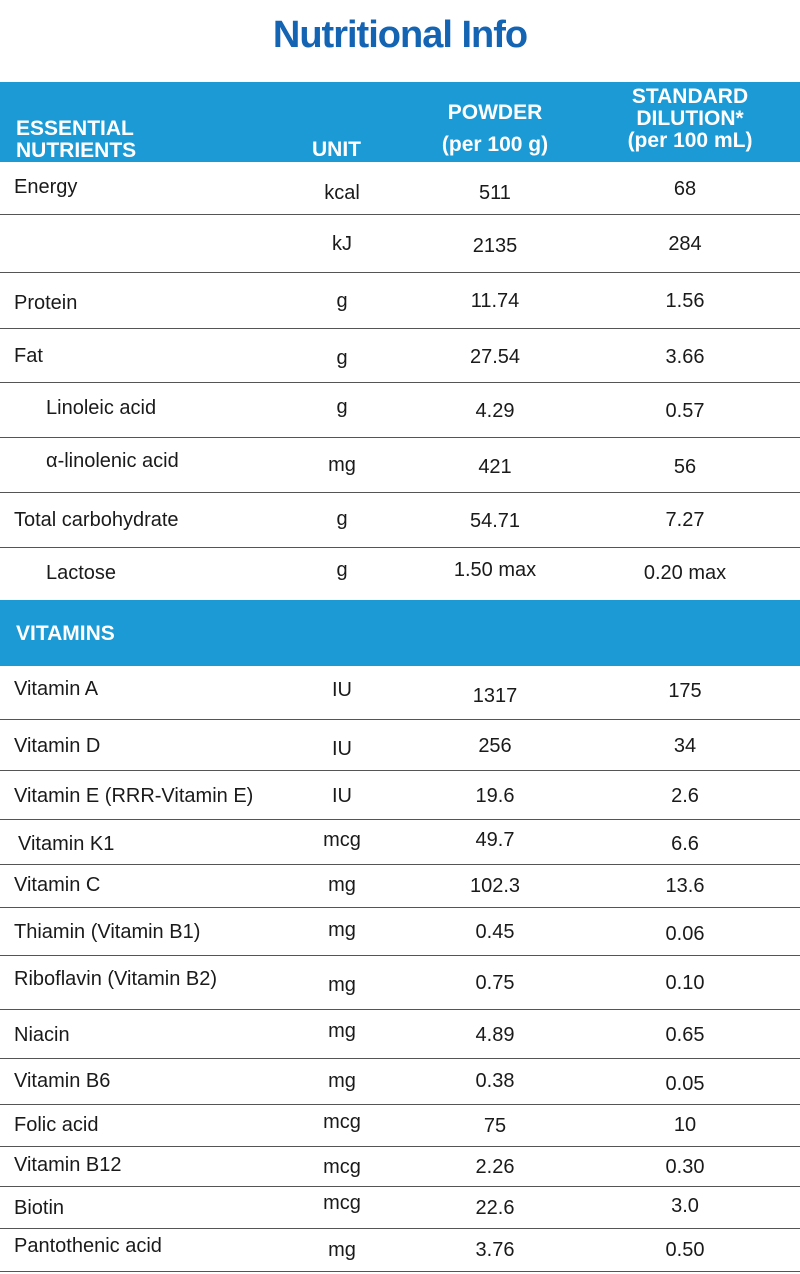 This screenshot has height=1274, width=800. I want to click on nutrient-name: Fat, so click(28, 356).